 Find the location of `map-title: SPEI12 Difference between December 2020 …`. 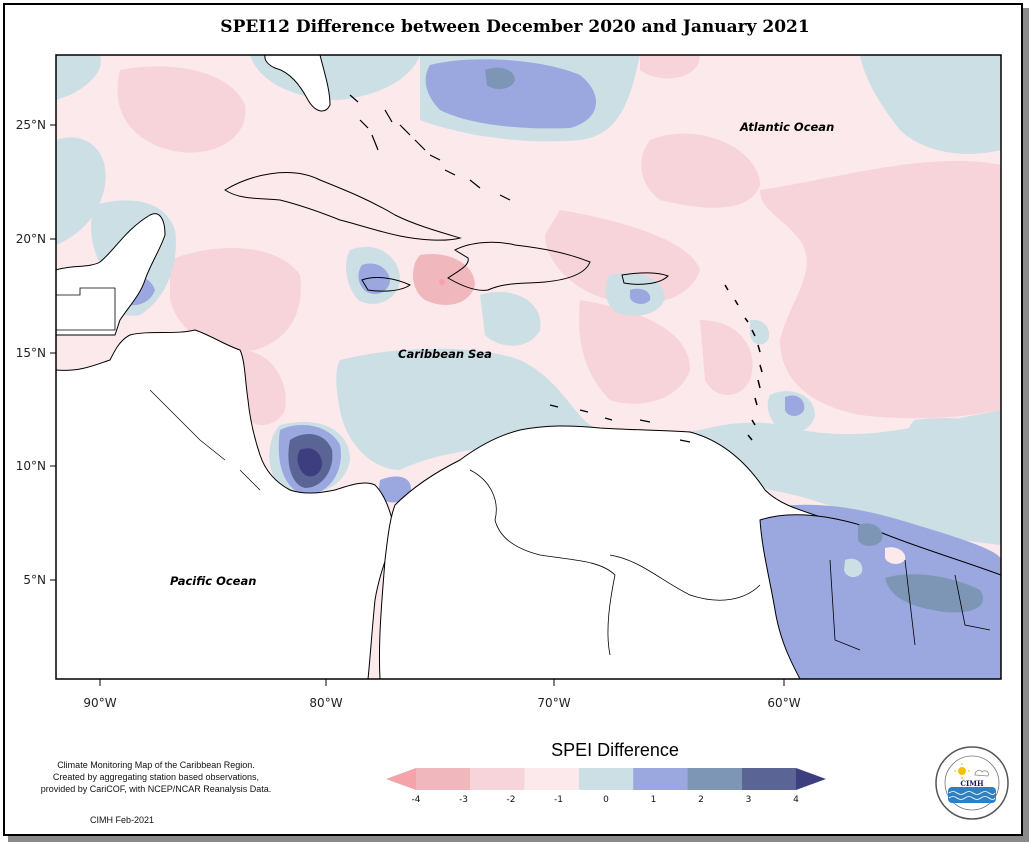

map-title: SPEI12 Difference between December 2020 … is located at coordinates (515, 27).